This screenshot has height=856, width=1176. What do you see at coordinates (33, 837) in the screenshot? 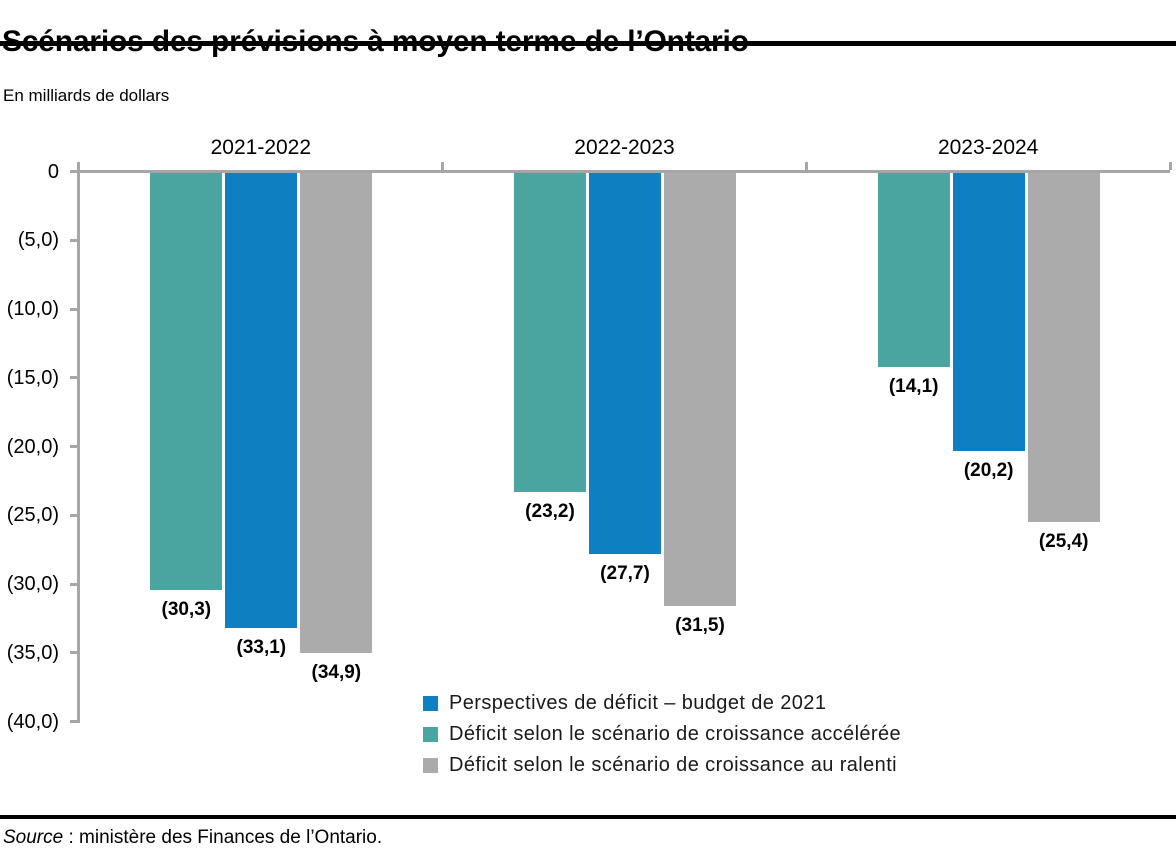
I see `source-label: Source` at bounding box center [33, 837].